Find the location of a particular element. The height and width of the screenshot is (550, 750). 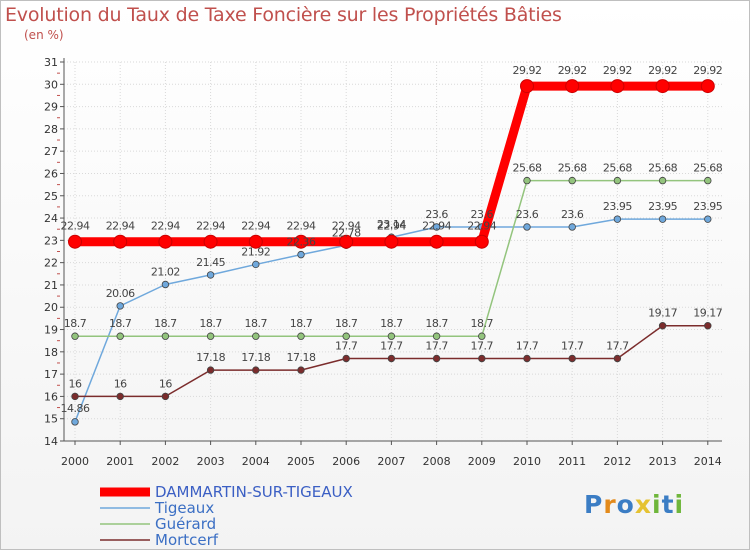

x-tick-label: 2003 is located at coordinates (211, 461).